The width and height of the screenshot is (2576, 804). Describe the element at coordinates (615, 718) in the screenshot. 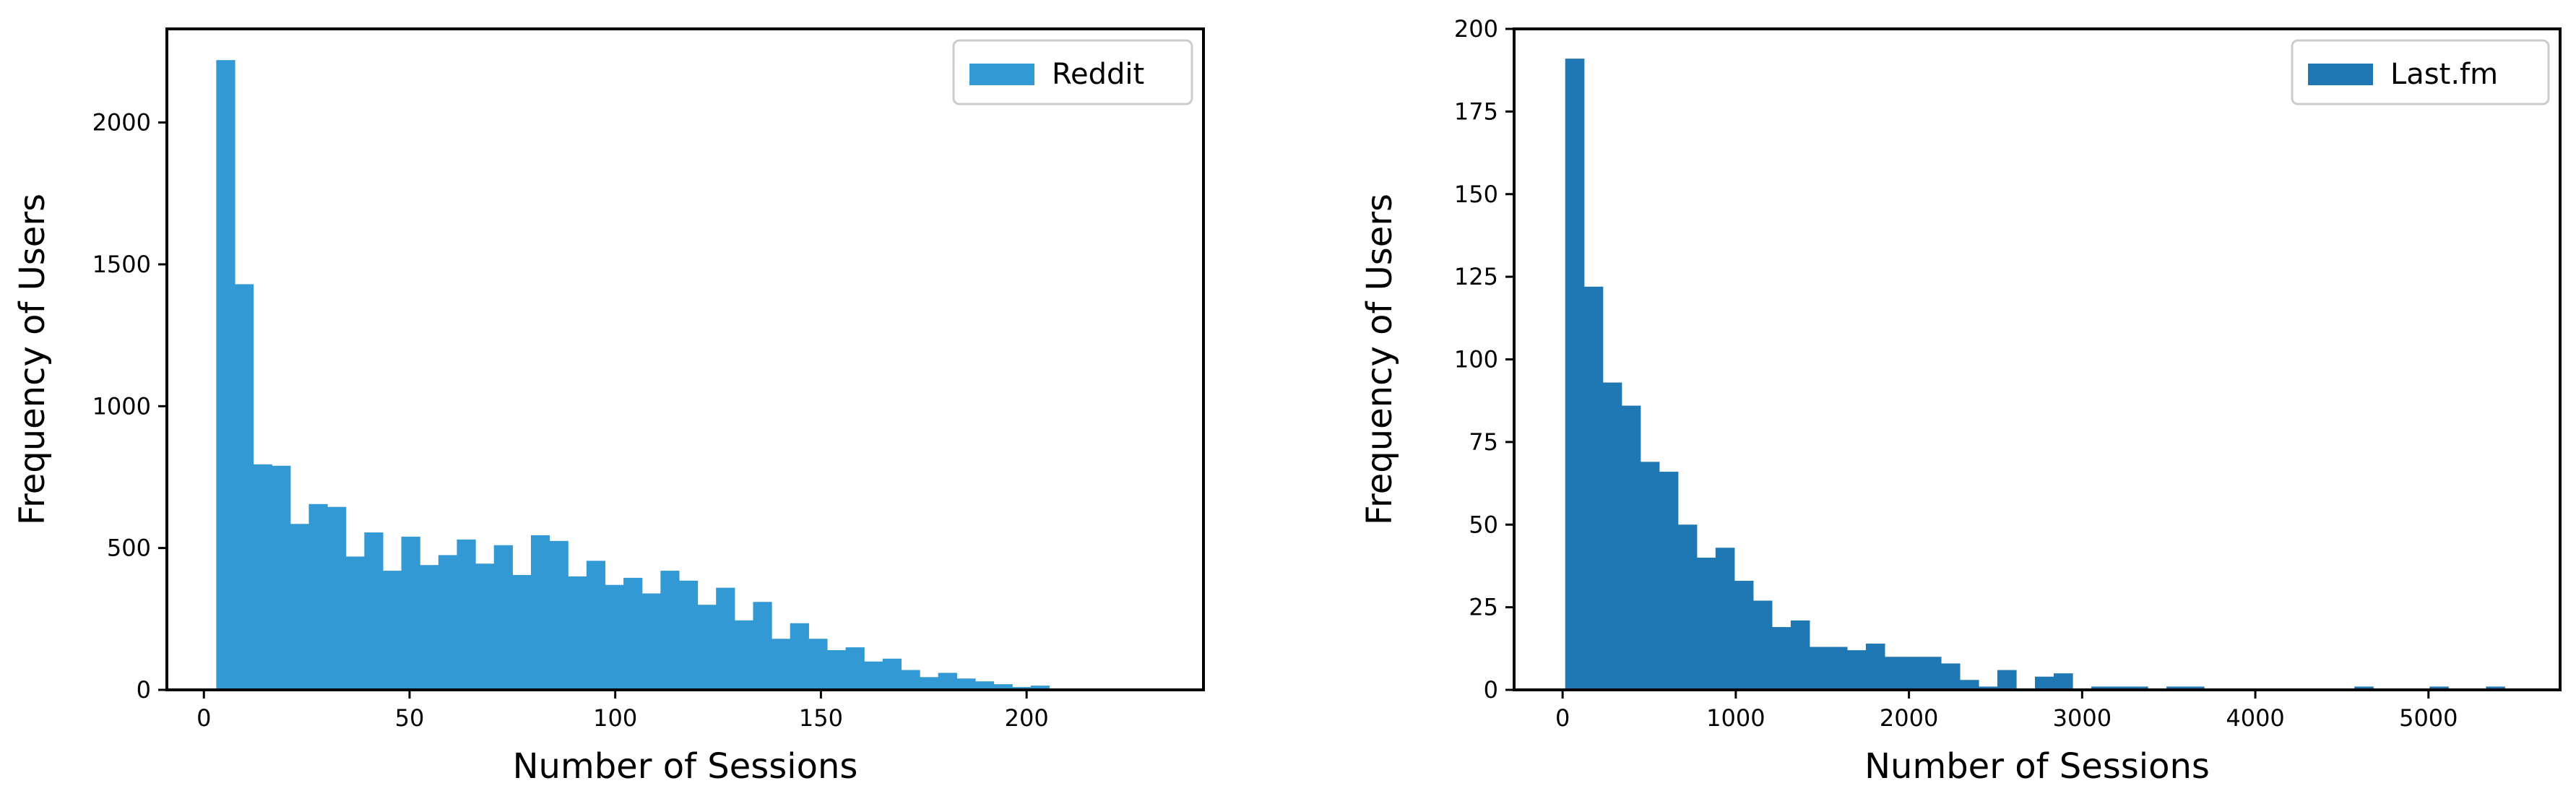

I see `reddit-x-tick-label: 100` at that location.